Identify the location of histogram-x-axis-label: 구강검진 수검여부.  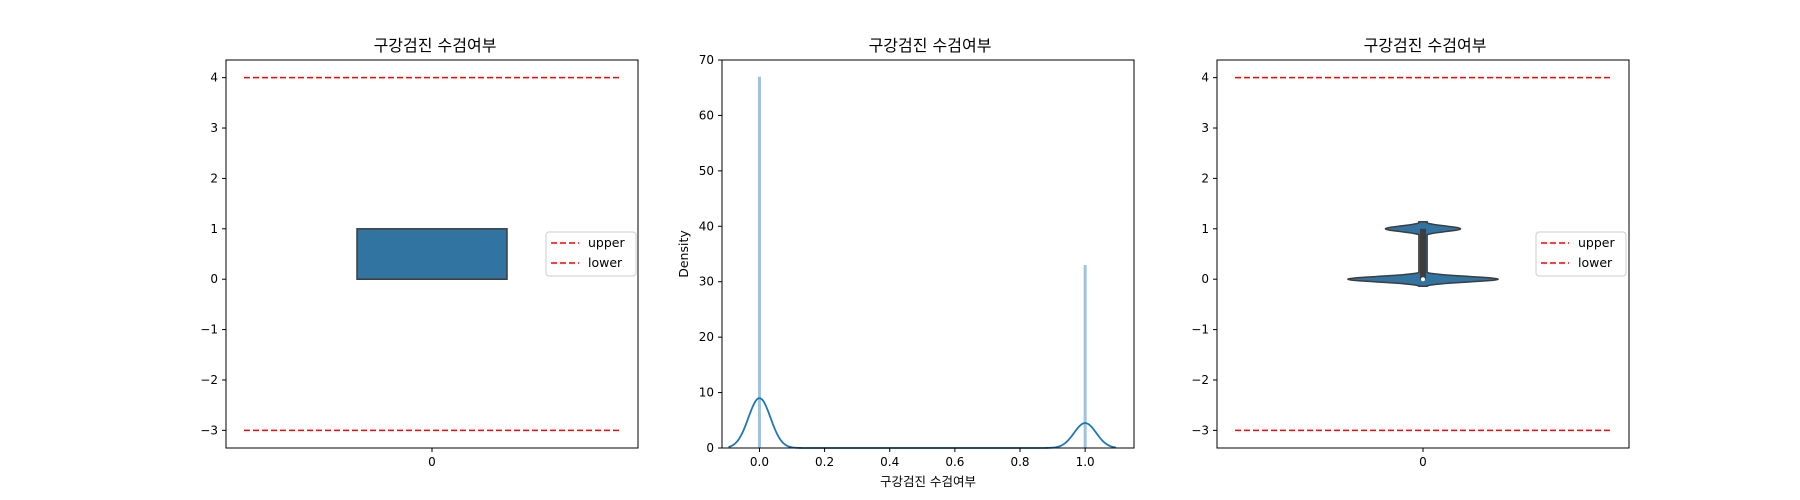
(928, 481).